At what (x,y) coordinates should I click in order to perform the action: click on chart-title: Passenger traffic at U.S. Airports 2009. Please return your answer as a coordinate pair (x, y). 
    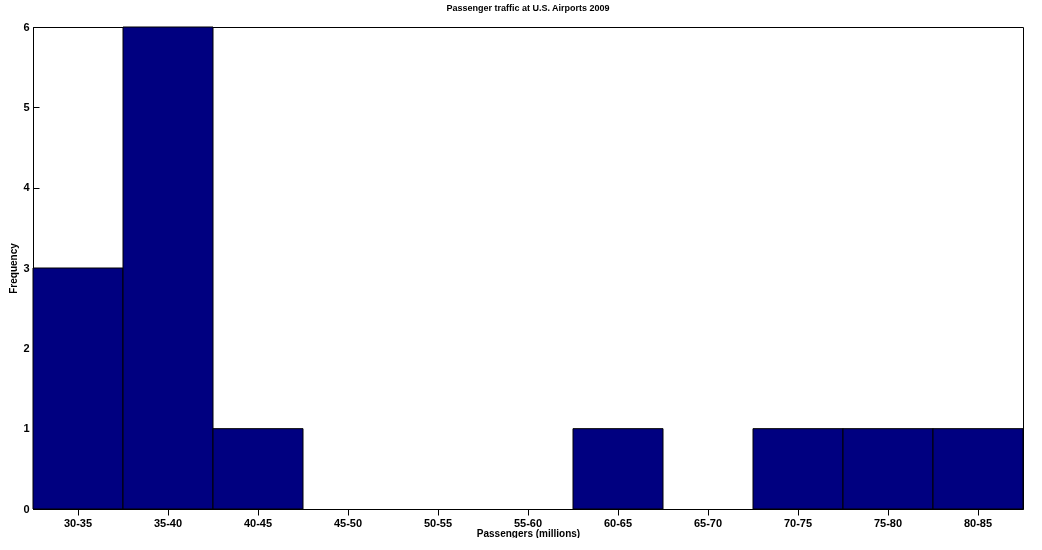
    Looking at the image, I should click on (528, 8).